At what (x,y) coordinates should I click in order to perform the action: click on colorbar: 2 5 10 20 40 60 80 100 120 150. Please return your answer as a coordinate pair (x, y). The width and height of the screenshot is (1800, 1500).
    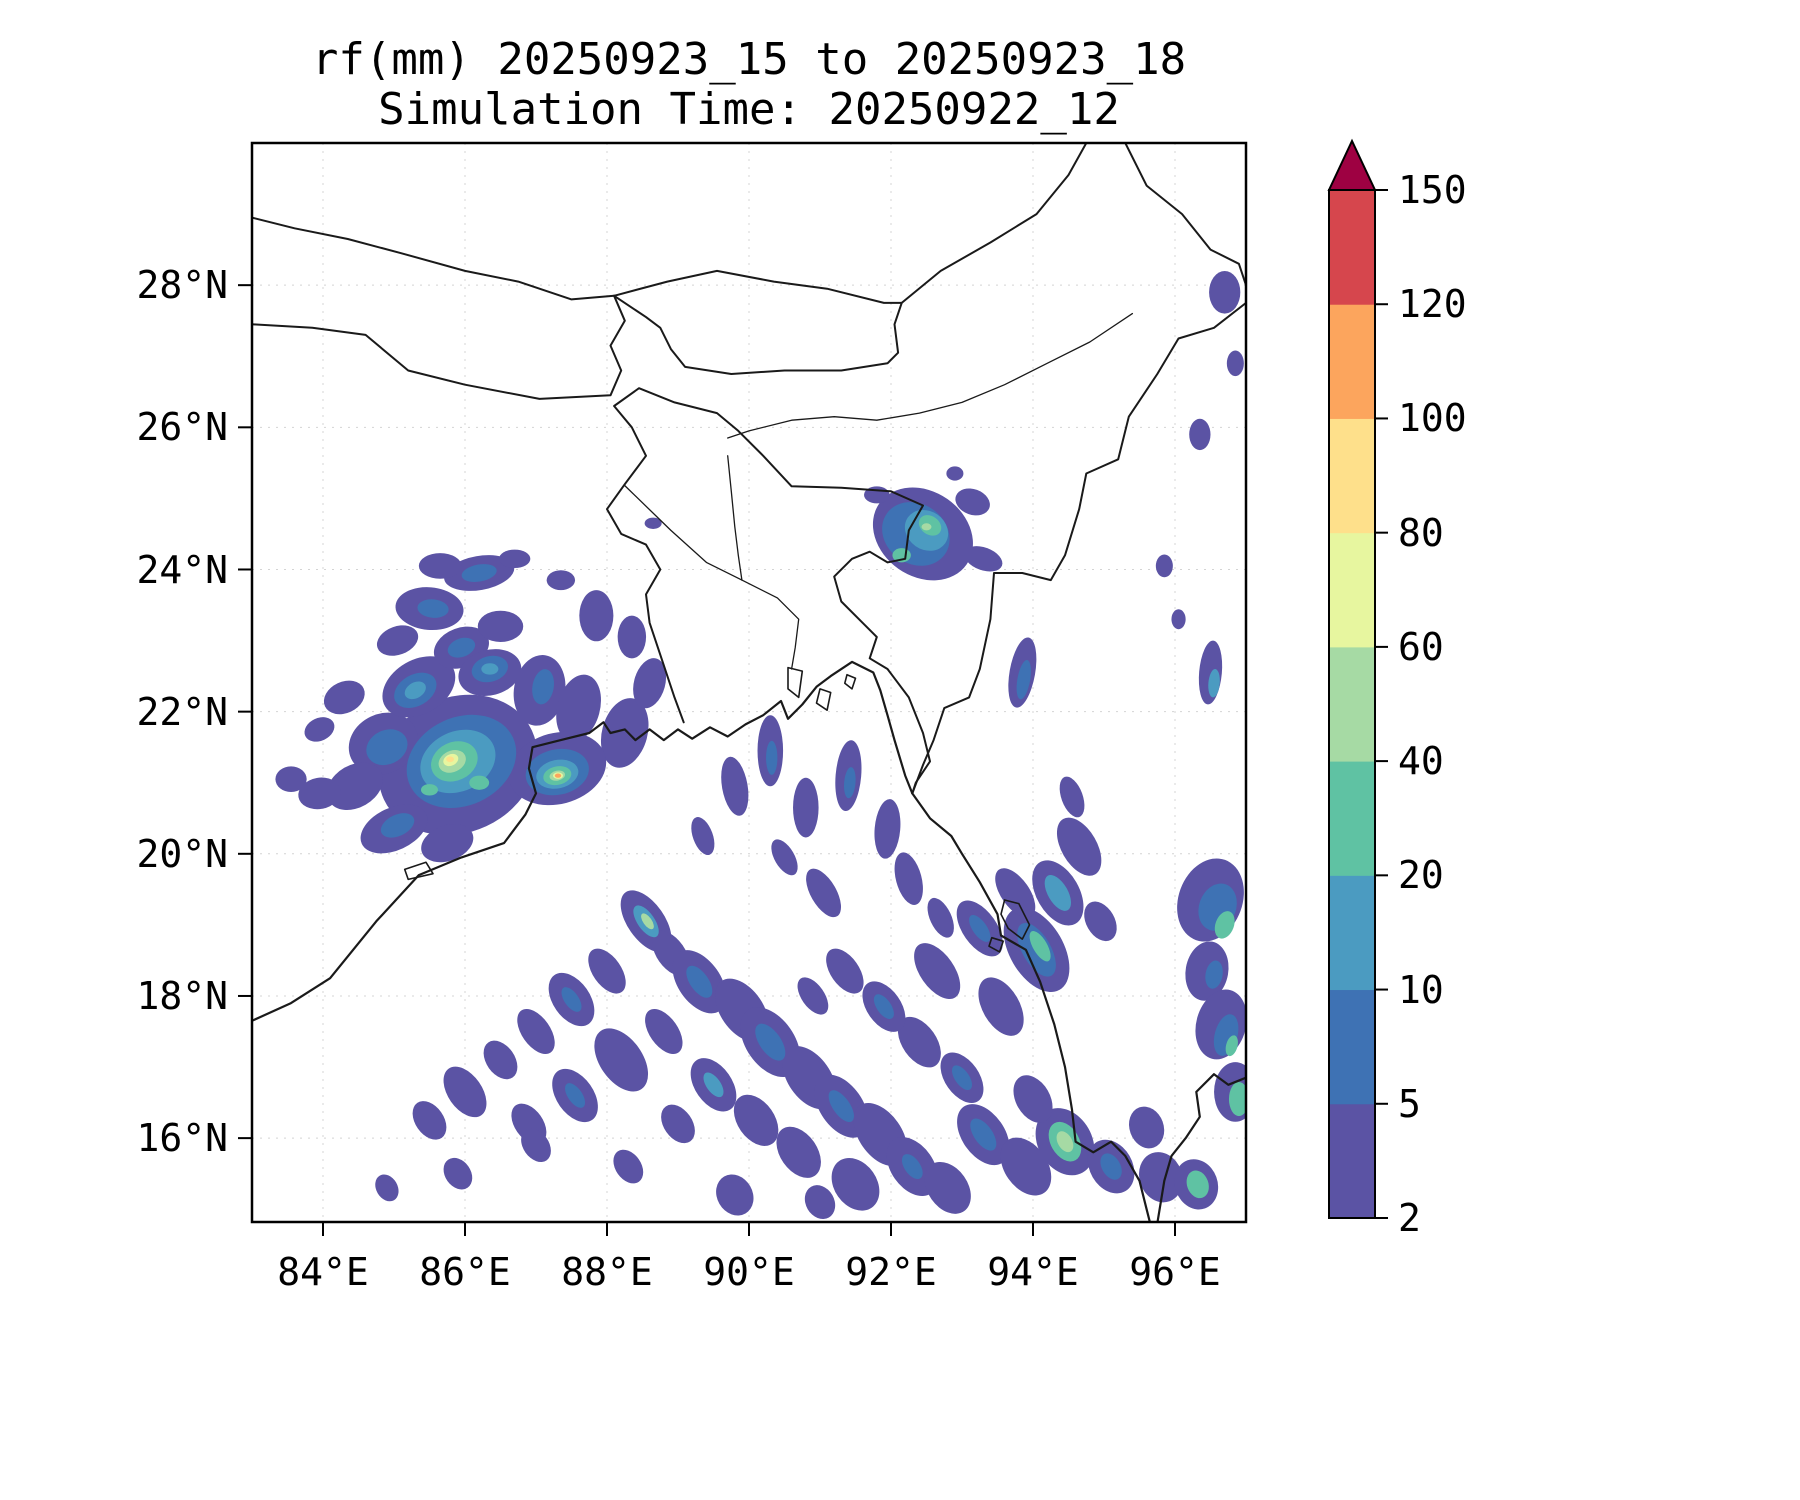
    Looking at the image, I should click on (1397, 689).